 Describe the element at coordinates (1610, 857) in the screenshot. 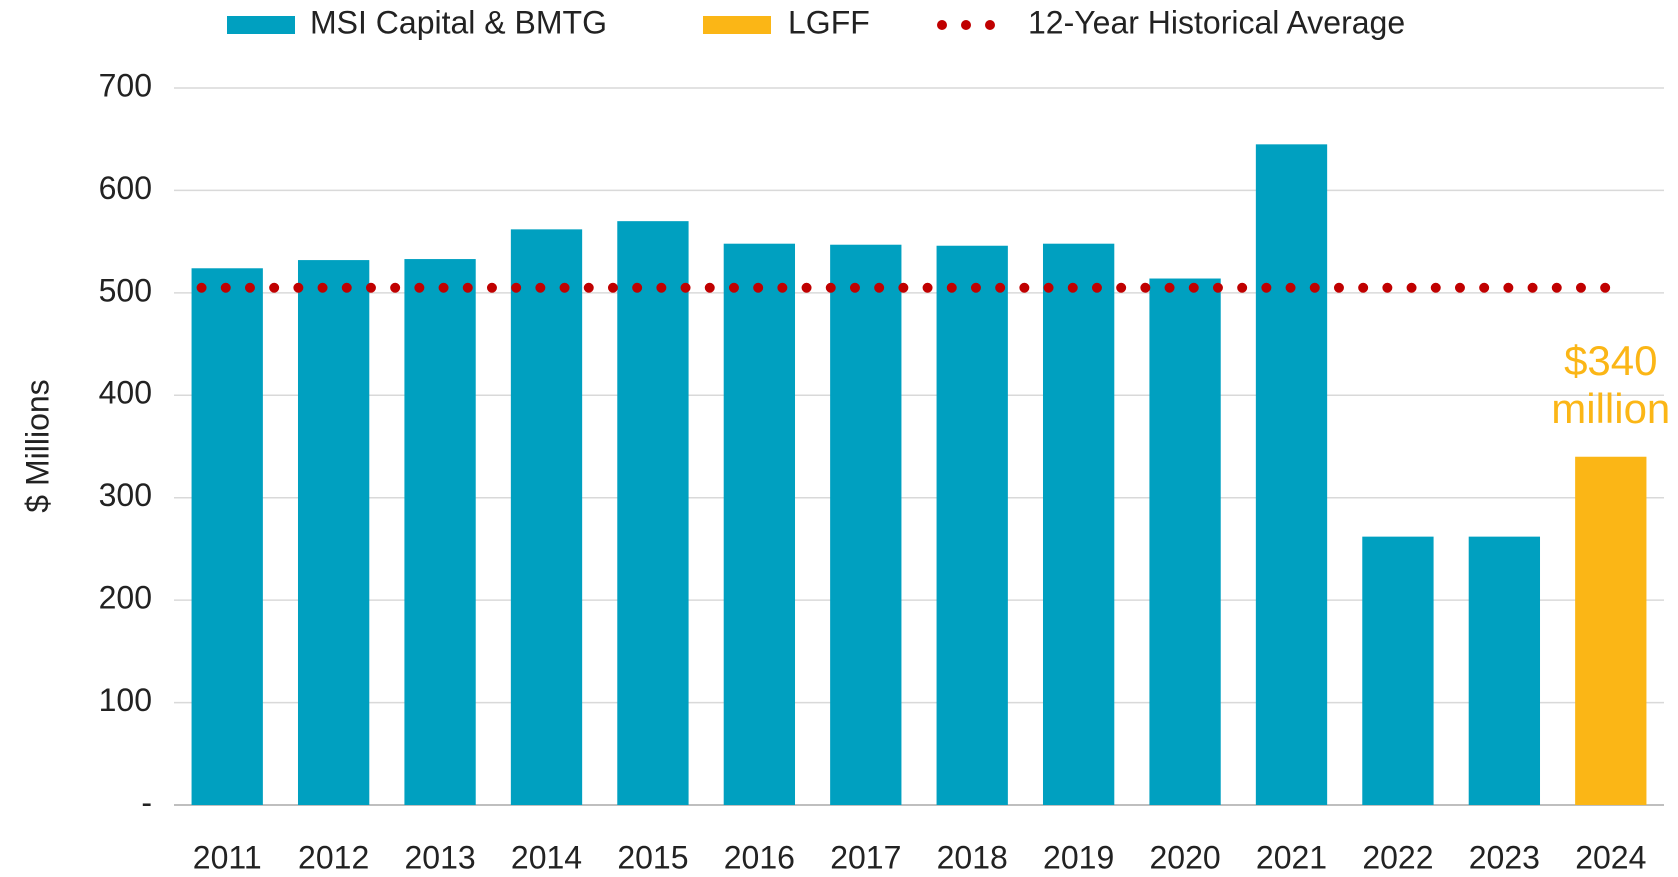

I see `x-tick-label: 2024` at that location.